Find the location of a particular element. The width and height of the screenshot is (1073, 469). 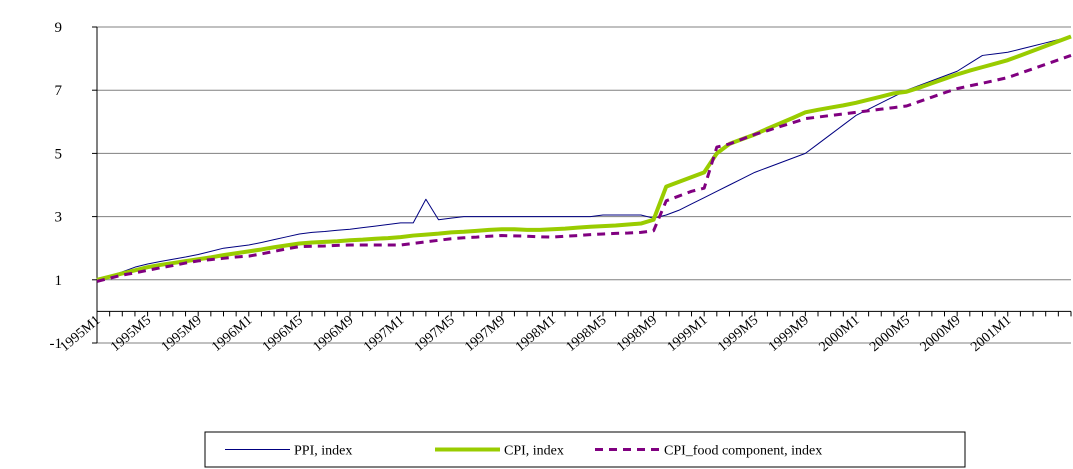

y-tick-label: 3 is located at coordinates (59, 218).